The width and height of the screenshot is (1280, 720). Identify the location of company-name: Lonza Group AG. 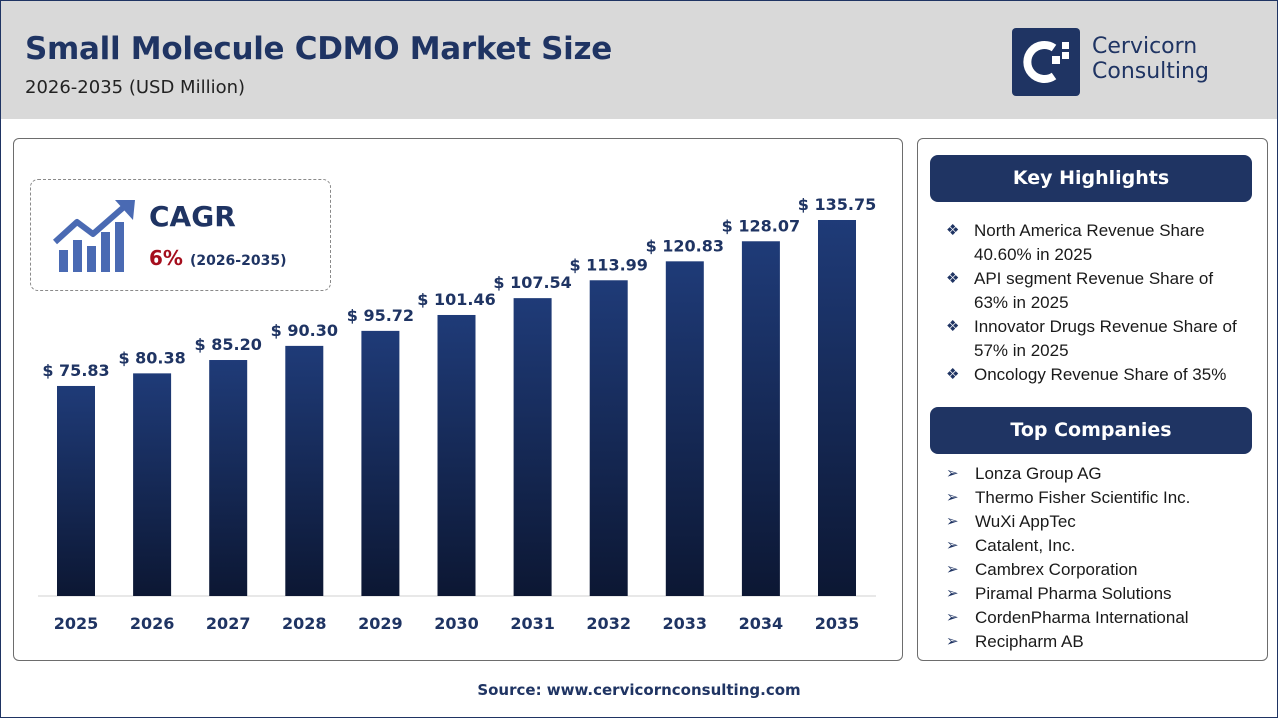
(1038, 473).